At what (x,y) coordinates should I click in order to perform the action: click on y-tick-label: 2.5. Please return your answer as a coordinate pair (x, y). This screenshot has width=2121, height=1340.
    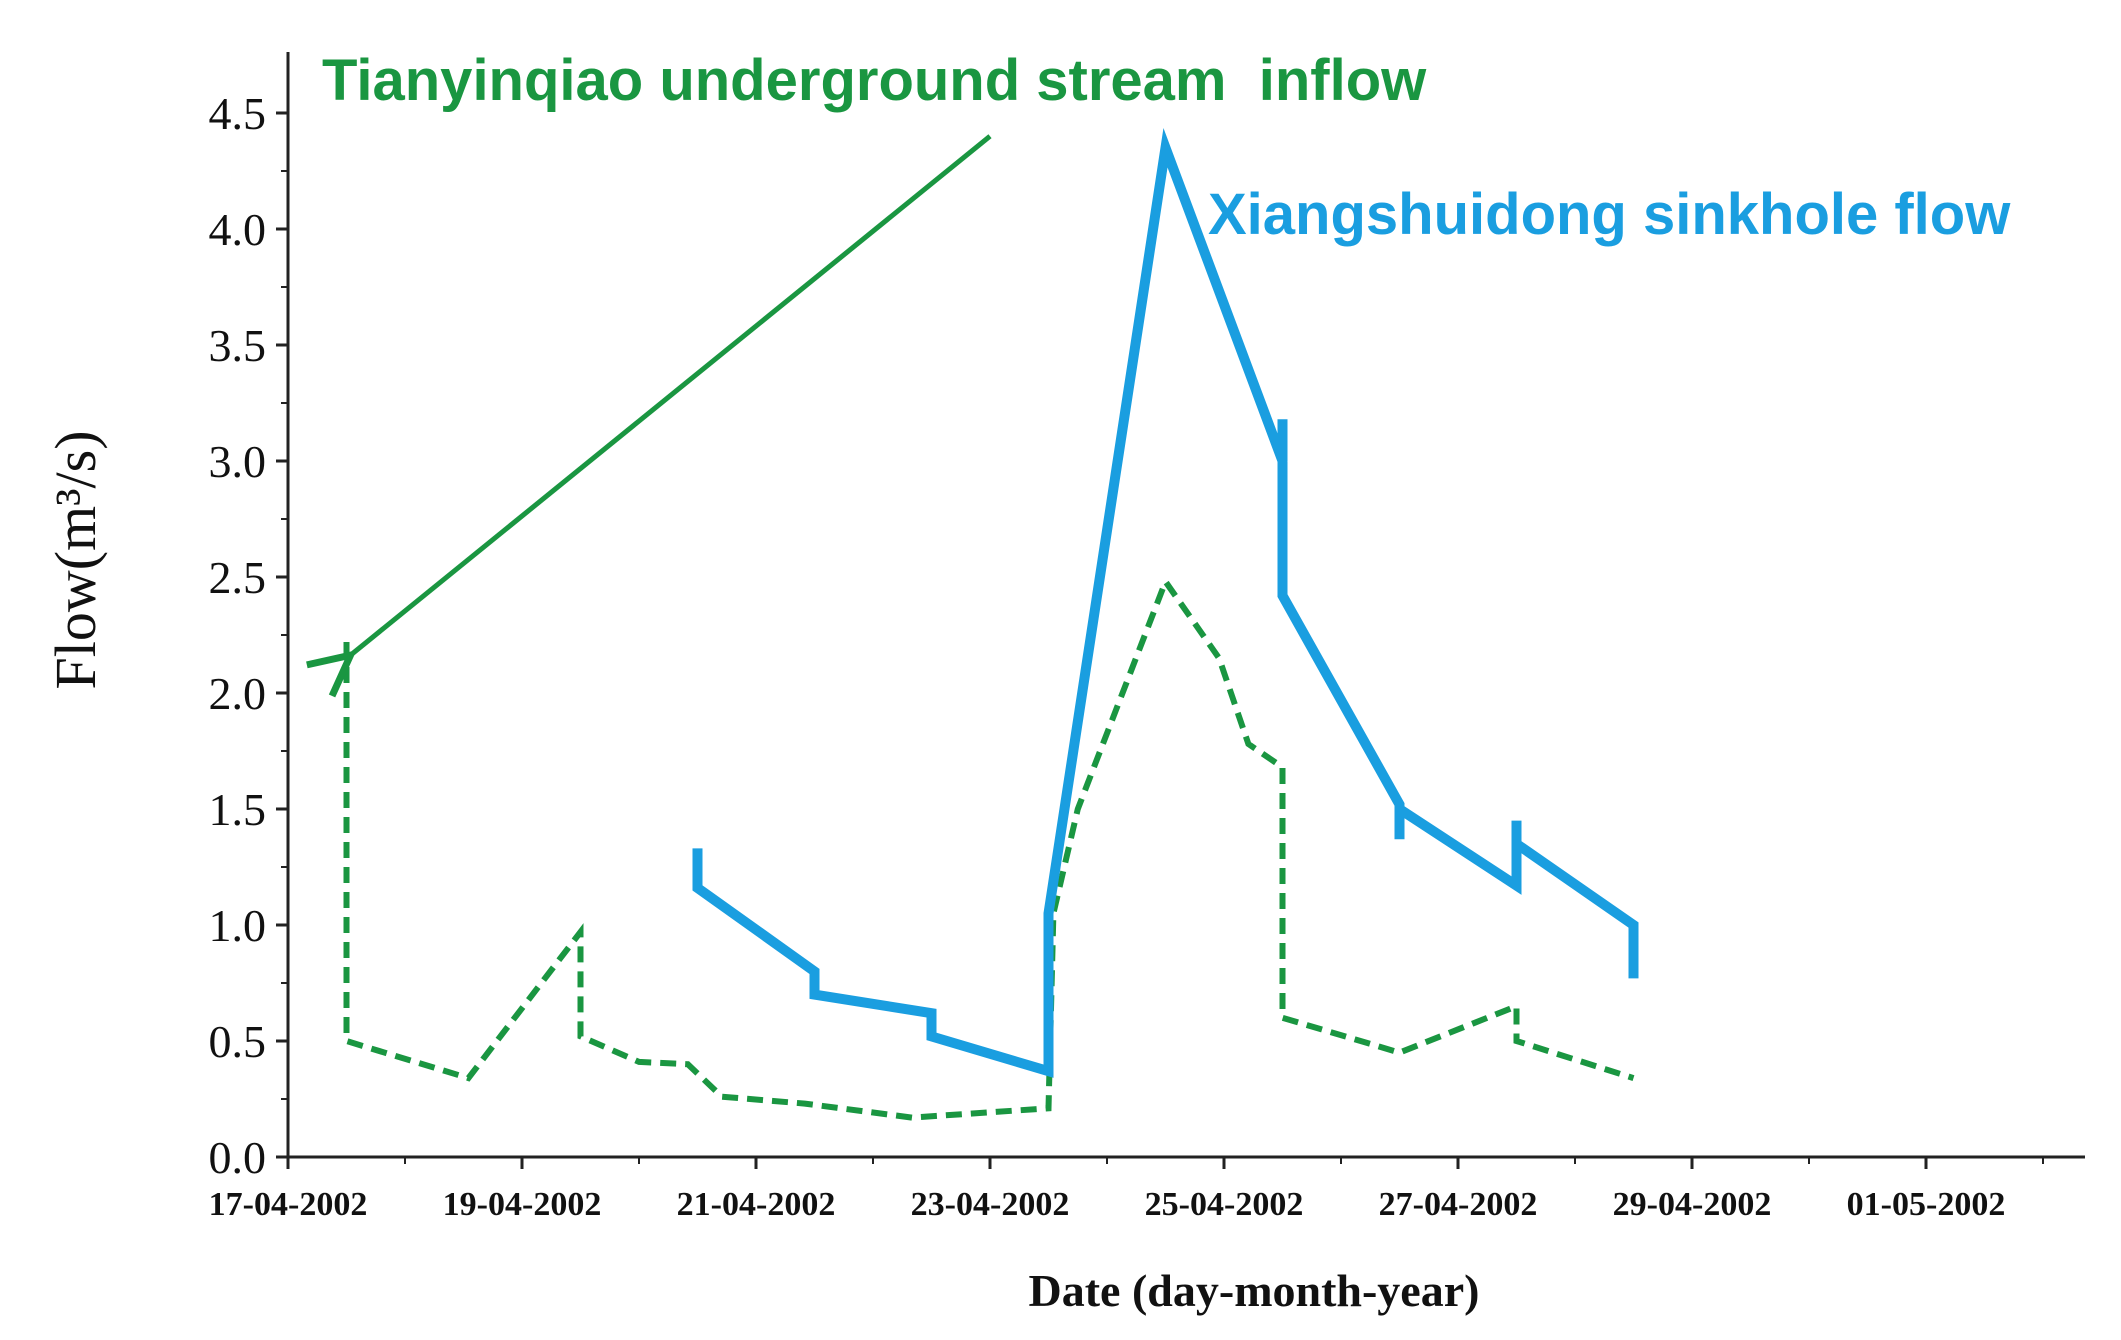
    Looking at the image, I should click on (238, 577).